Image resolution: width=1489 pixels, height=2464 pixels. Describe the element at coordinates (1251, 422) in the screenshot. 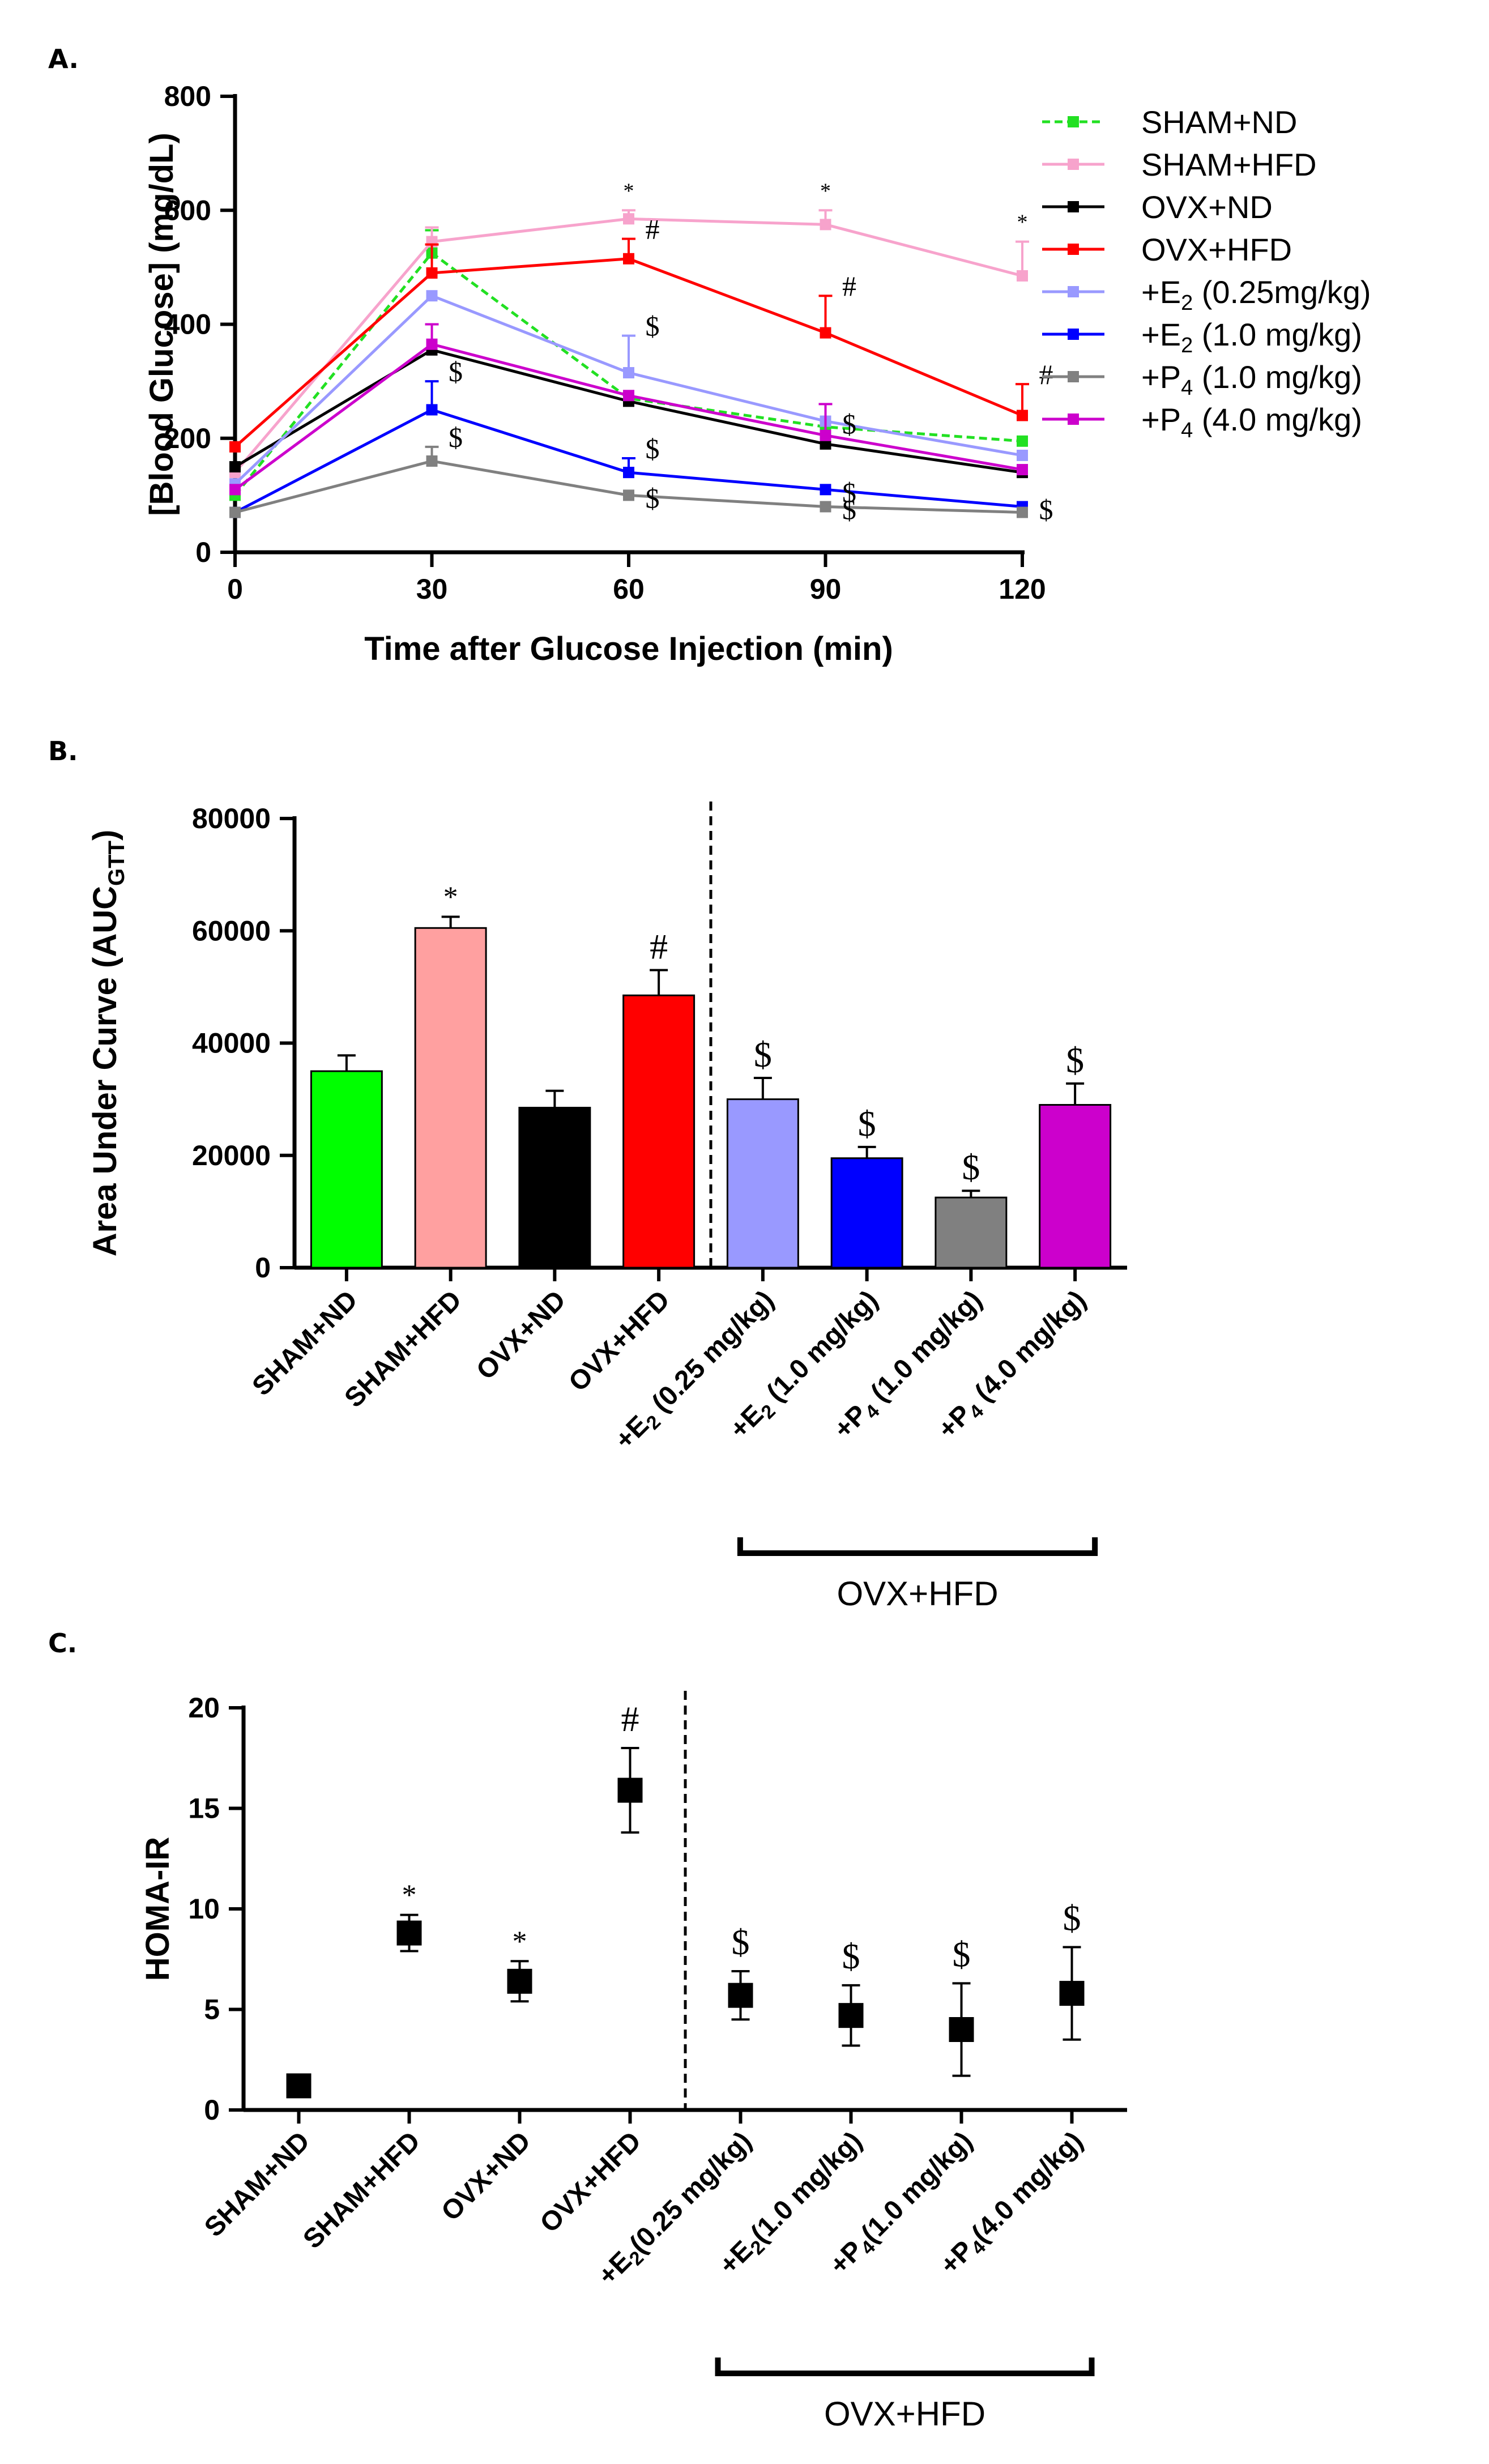

I see `legend-label: +P4 (4.0 mg/kg)` at that location.